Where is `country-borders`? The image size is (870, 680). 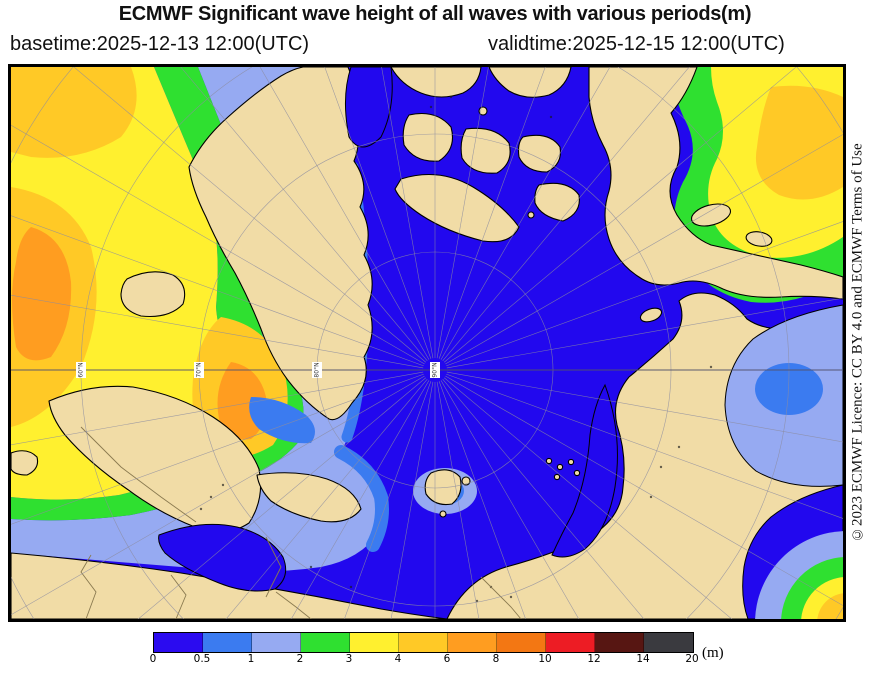 country-borders is located at coordinates (301, 522).